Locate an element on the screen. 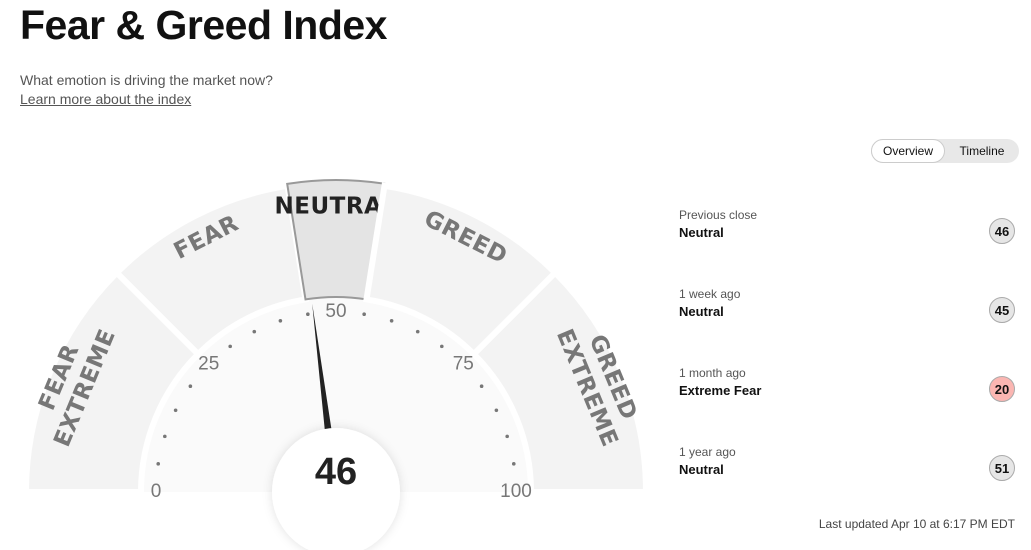 This screenshot has height=550, width=1031. subtitle: What emotion is driving the market now? is located at coordinates (146, 80).